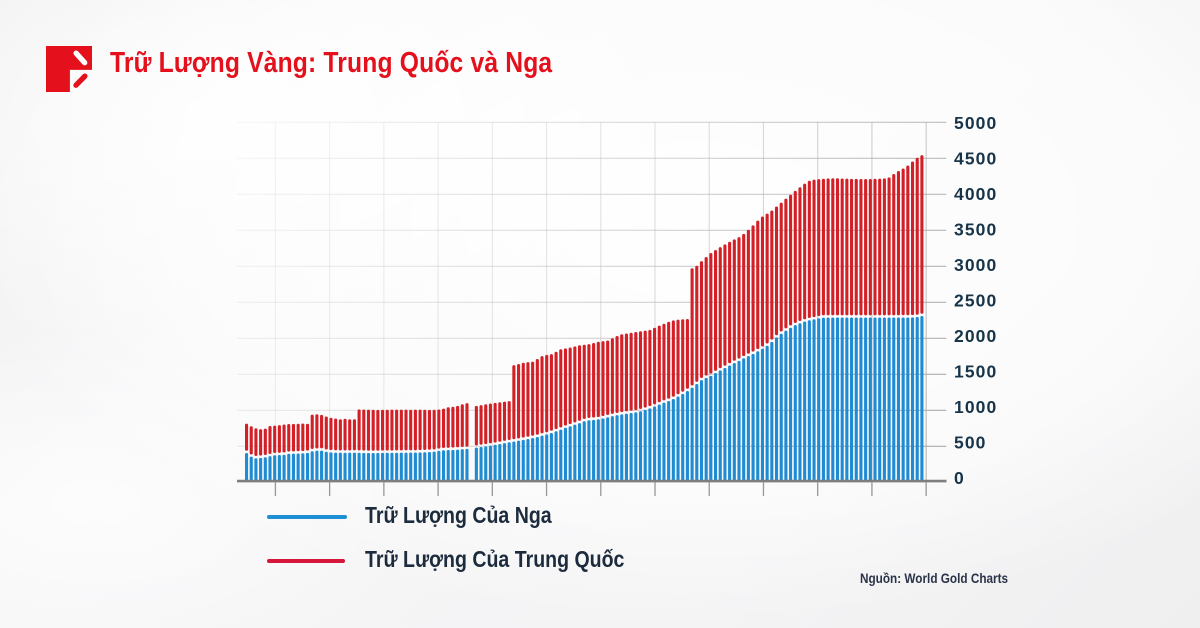 The width and height of the screenshot is (1200, 628). What do you see at coordinates (975, 123) in the screenshot?
I see `svg-text: 5000` at bounding box center [975, 123].